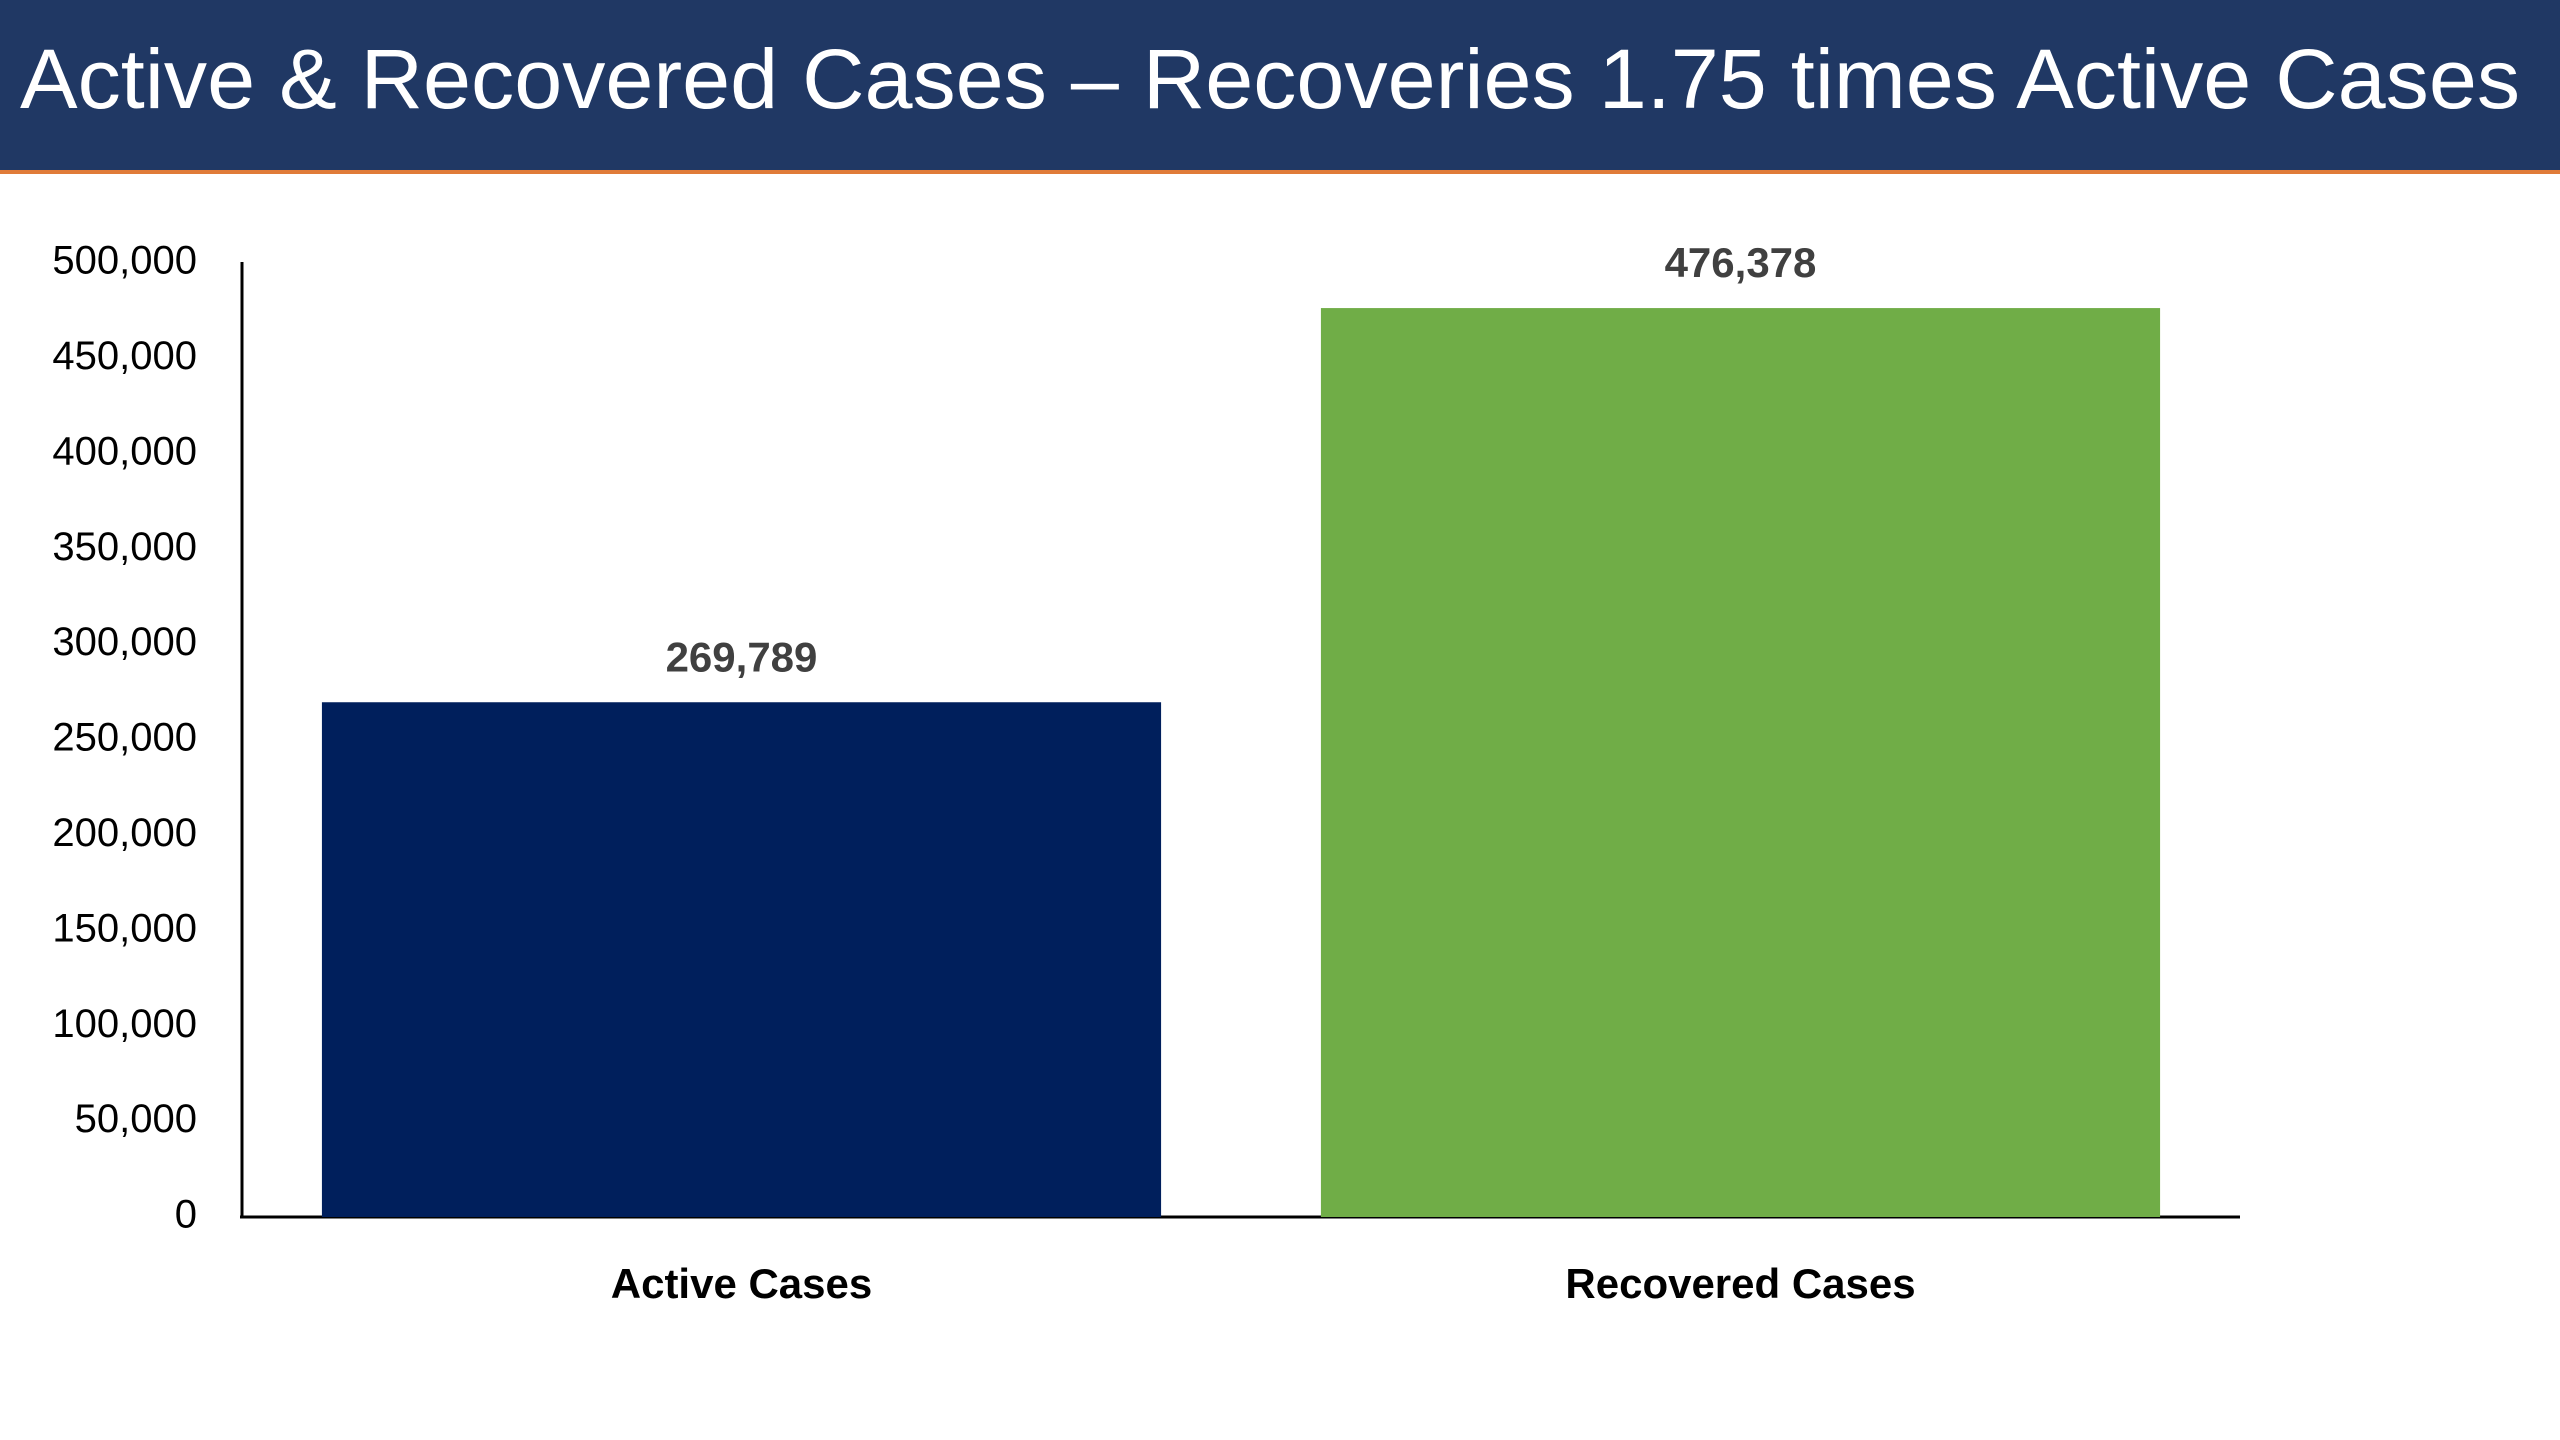 The width and height of the screenshot is (2560, 1440). I want to click on y-tick-label: 250,000, so click(124, 738).